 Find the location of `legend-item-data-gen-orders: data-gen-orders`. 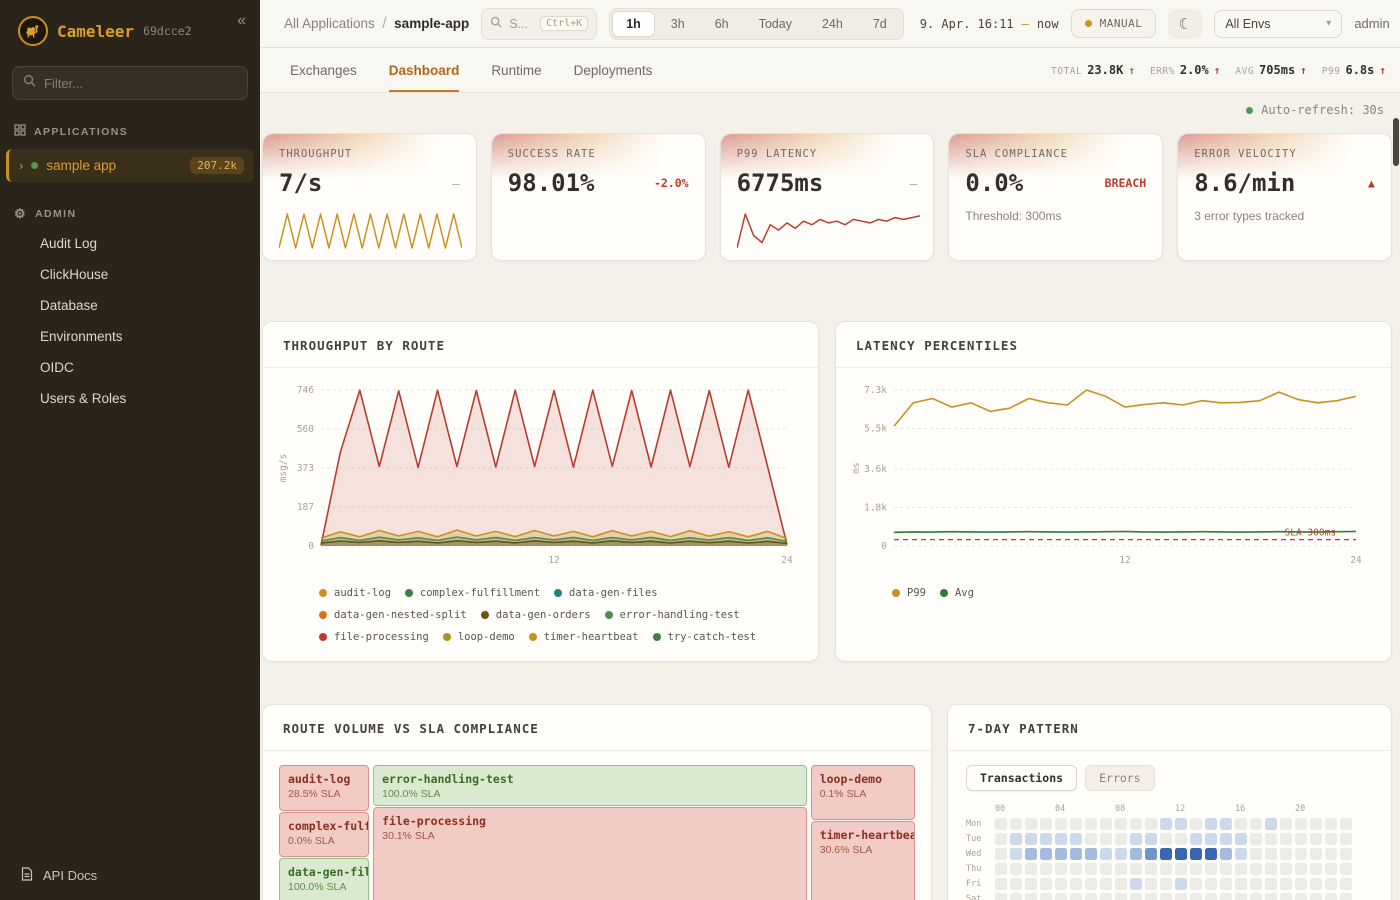

legend-item-data-gen-orders: data-gen-orders is located at coordinates (535, 615).